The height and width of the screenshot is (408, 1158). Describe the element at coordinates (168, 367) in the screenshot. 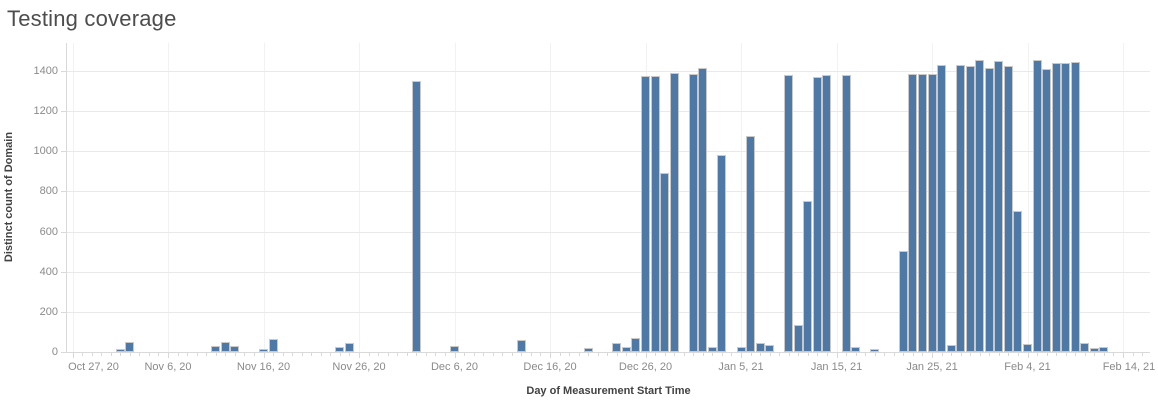

I see `x-axis-tick-label: Nov 6, 20` at that location.